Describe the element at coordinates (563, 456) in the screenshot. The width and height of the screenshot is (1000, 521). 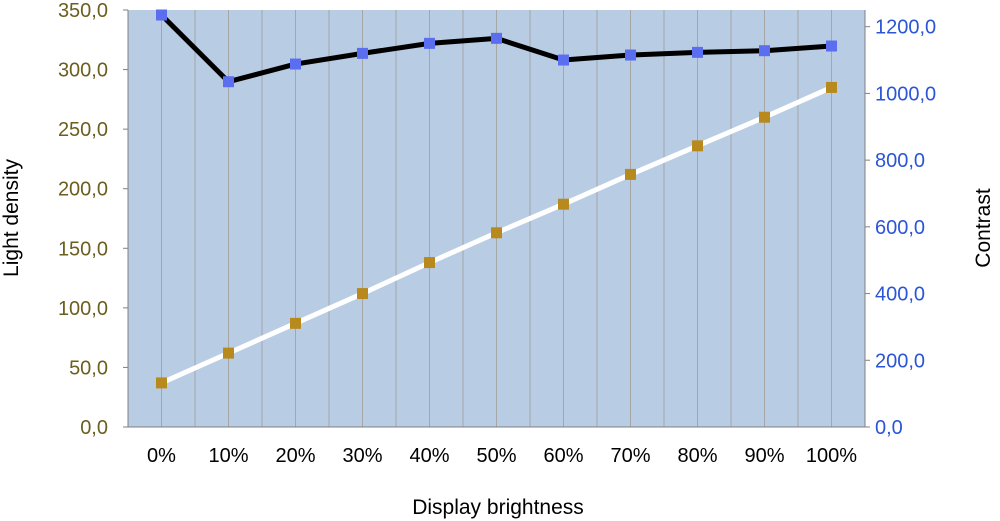
I see `x-tick-label: 60%` at that location.